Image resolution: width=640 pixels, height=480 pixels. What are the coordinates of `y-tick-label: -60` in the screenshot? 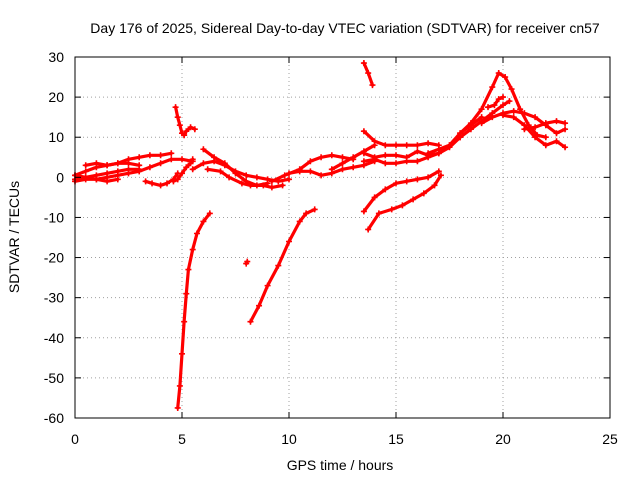 It's located at (54, 418).